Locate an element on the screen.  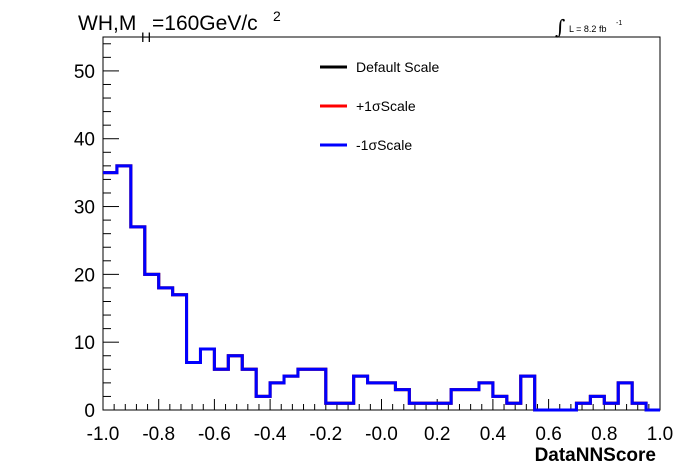
legend-label: Default Scale is located at coordinates (397, 67).